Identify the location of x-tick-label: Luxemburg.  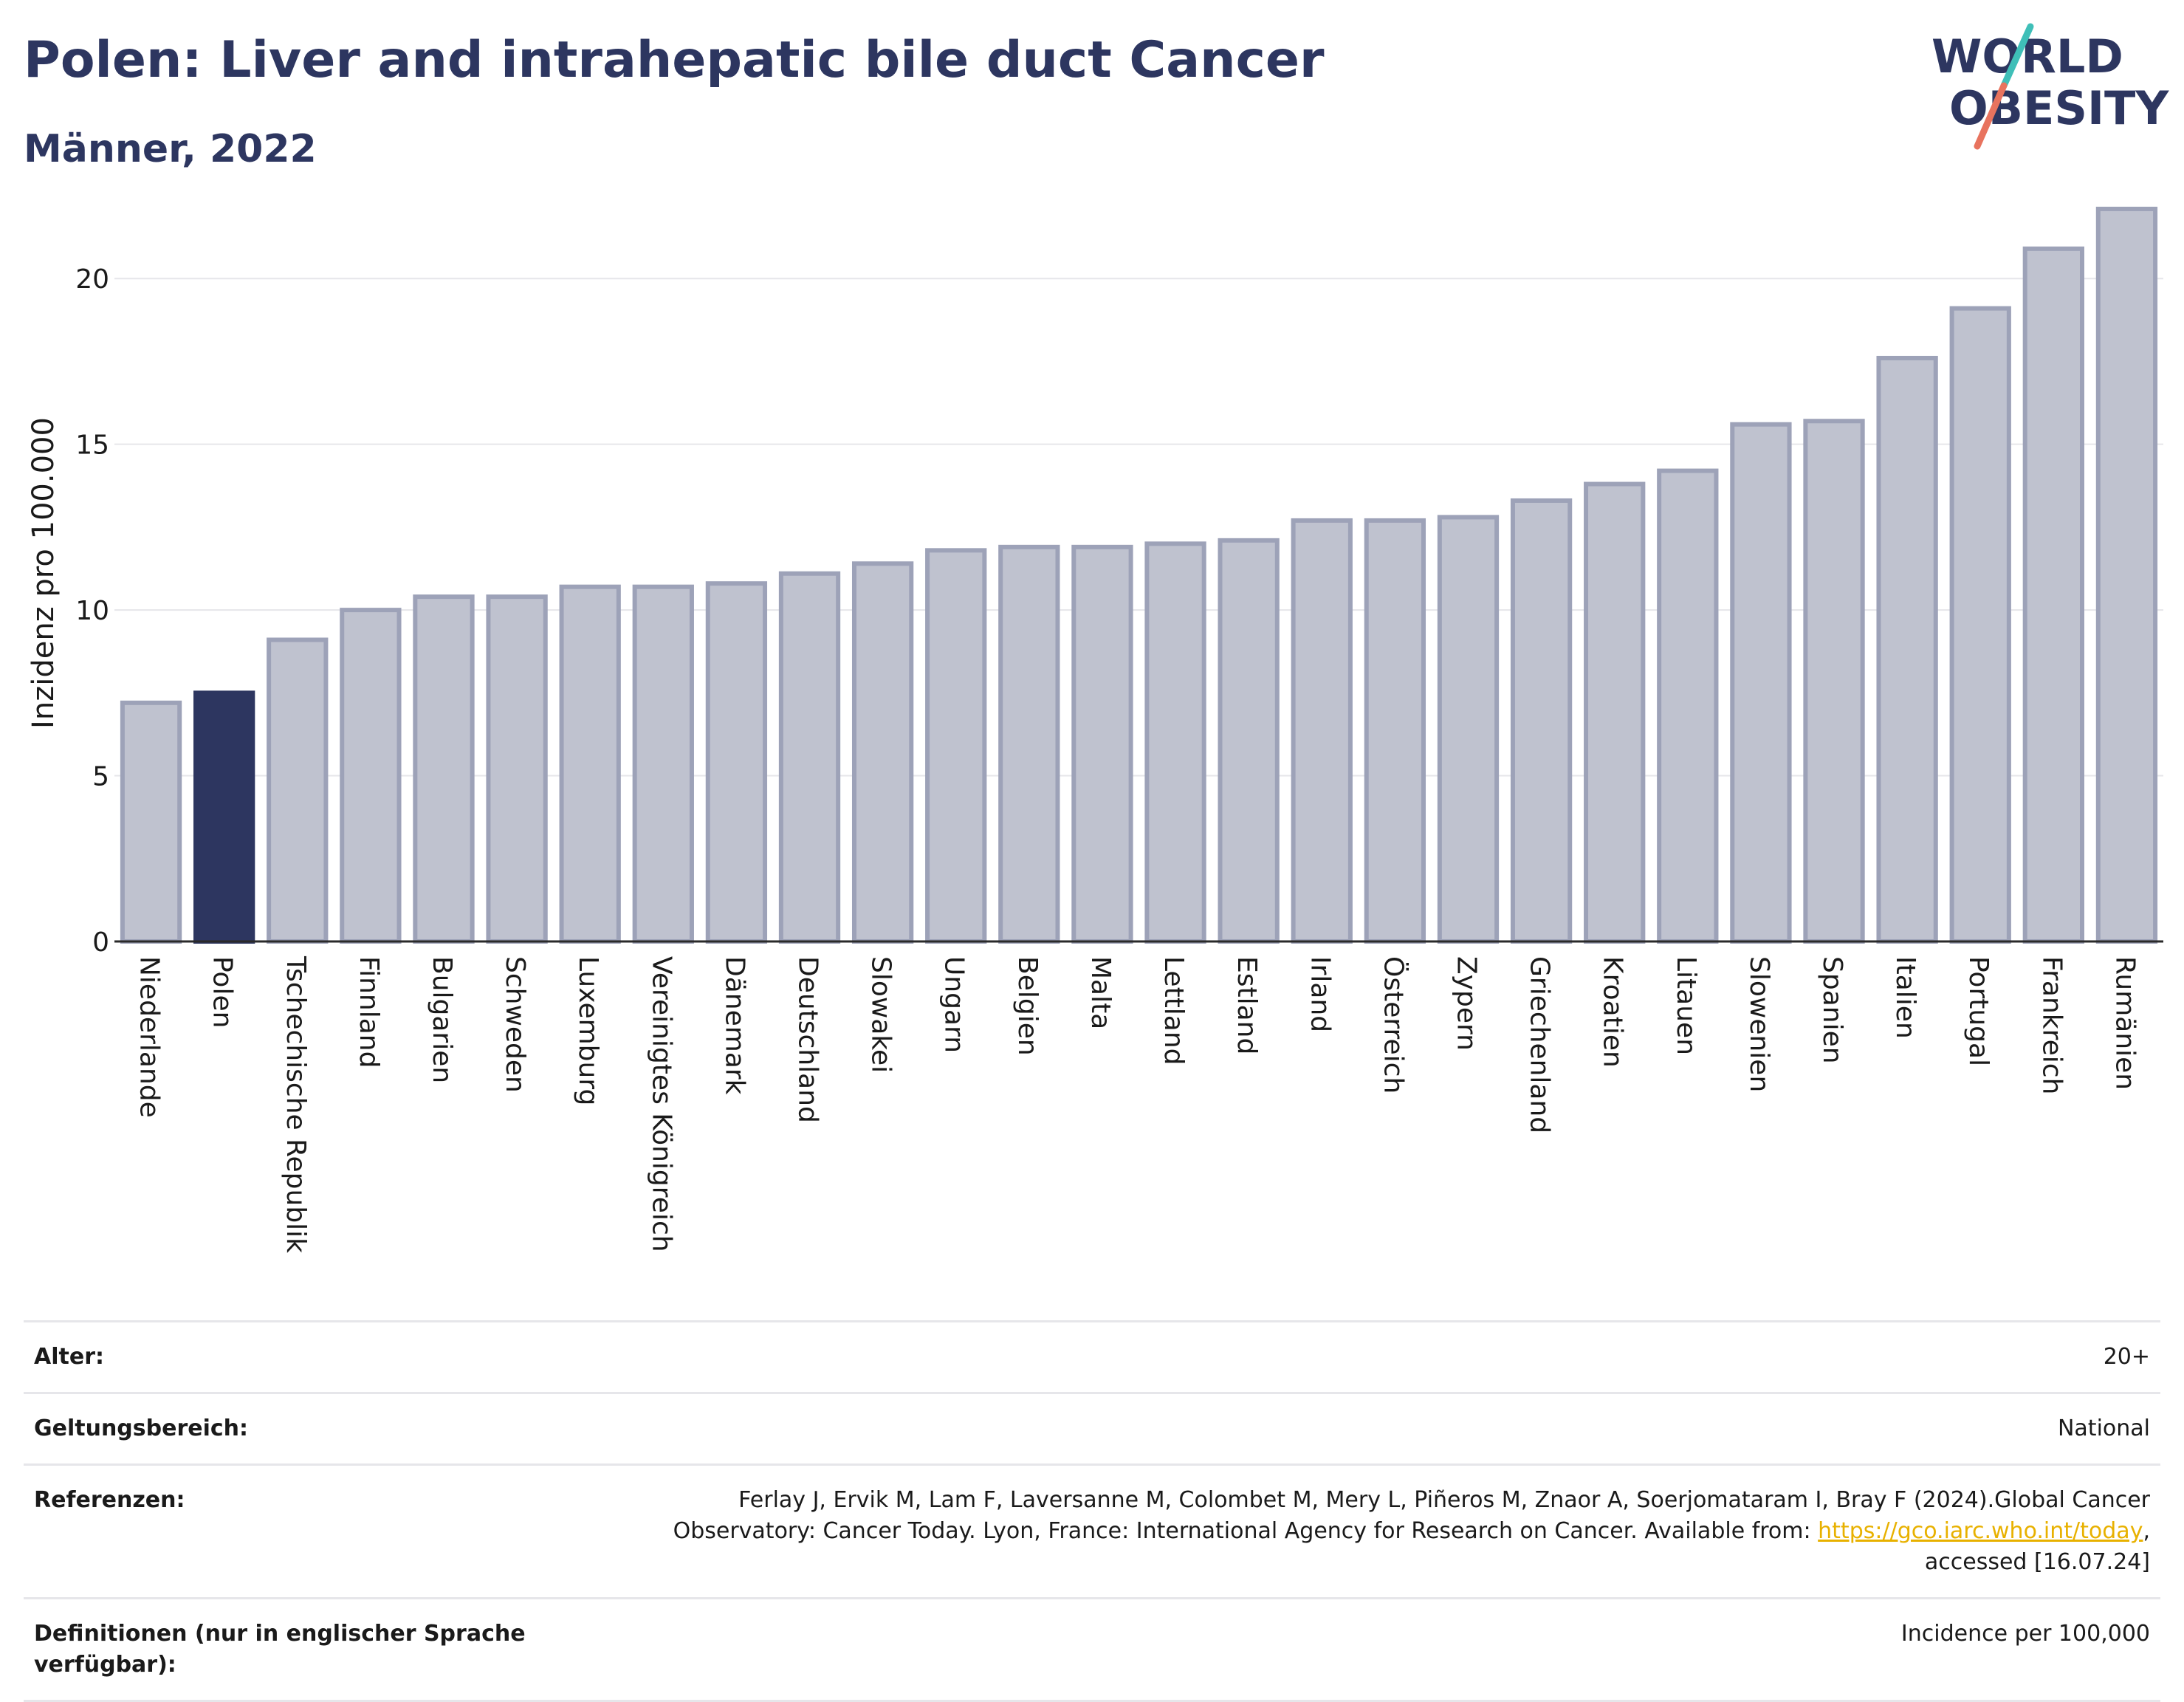
(588, 1030).